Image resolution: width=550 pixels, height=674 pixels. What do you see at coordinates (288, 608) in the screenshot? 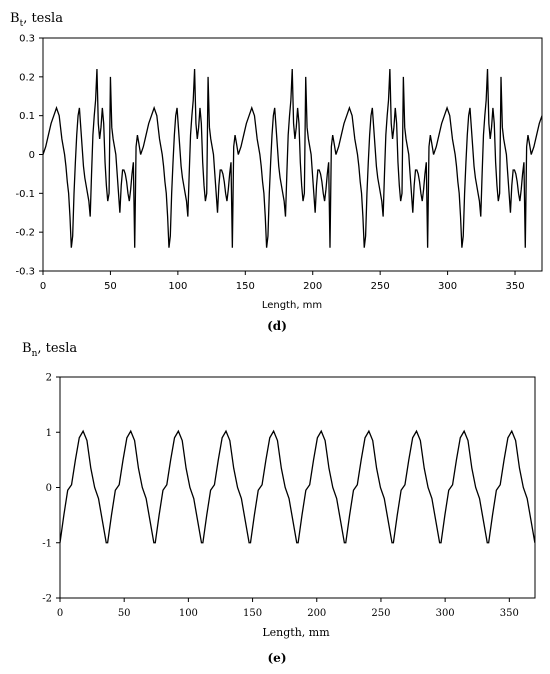
I see `x-ticks-e: 0 50 100 150 200 250 300 350` at bounding box center [288, 608].